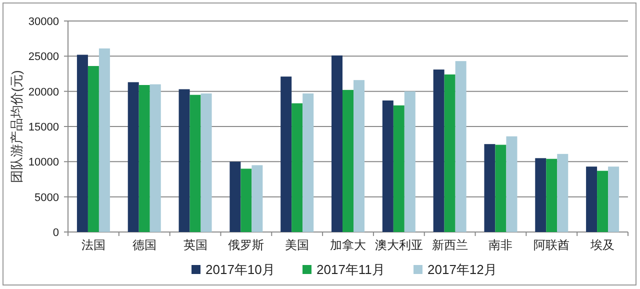 This screenshot has height=289, width=640. What do you see at coordinates (246, 245) in the screenshot?
I see `x-tick-label: 俄罗斯` at bounding box center [246, 245].